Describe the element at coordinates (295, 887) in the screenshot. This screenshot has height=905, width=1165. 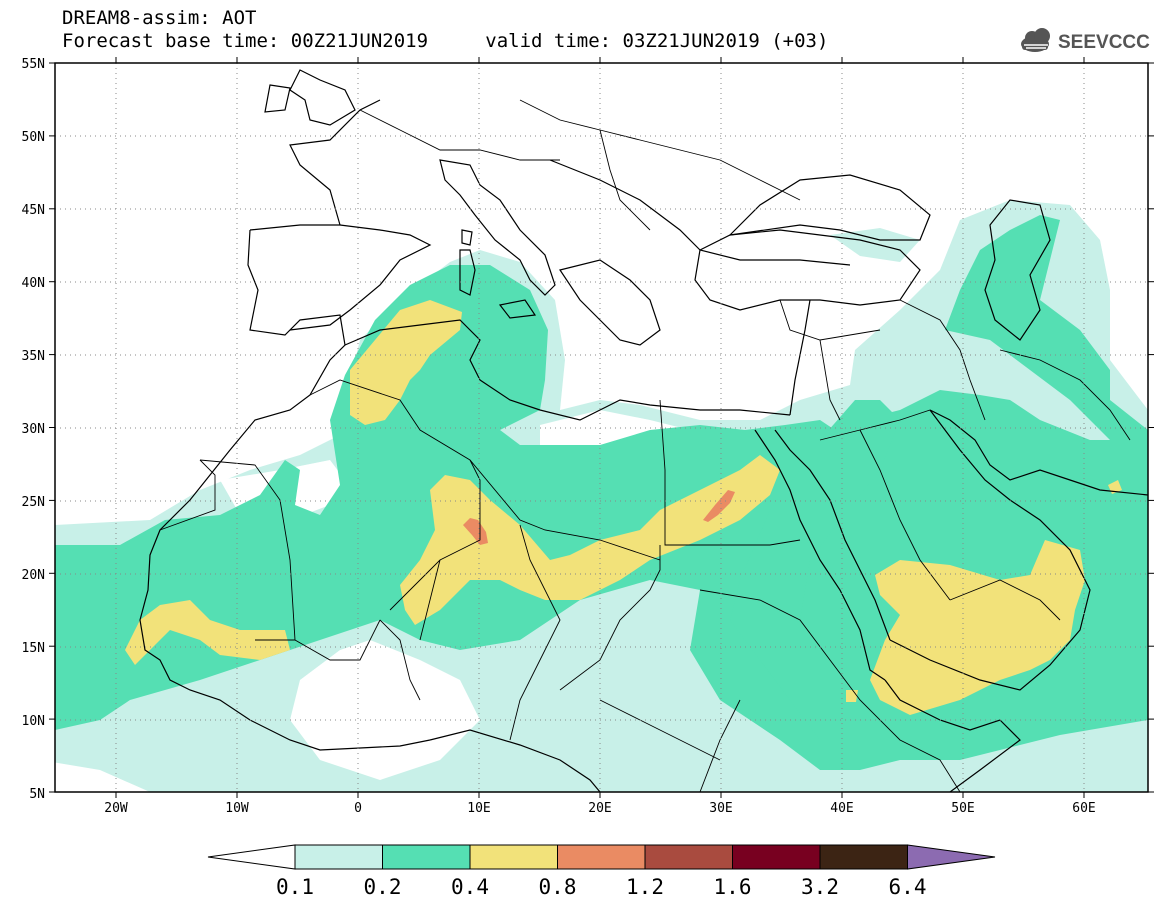
I see `colorbar-label: 0.1` at that location.